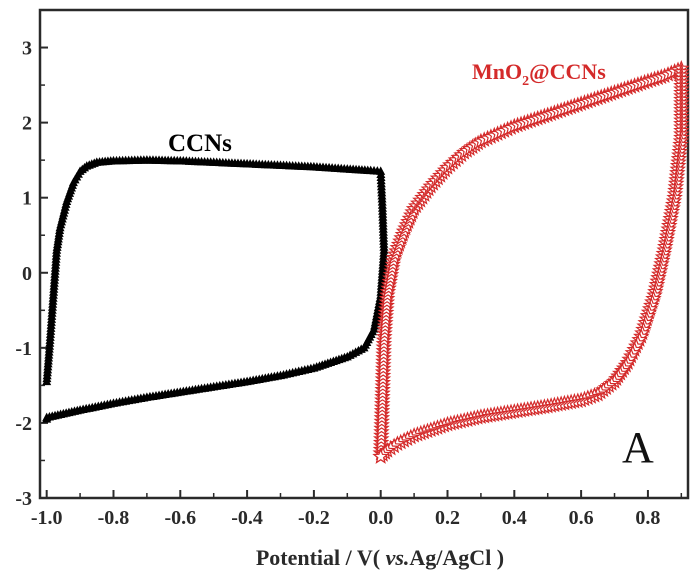 This screenshot has height=577, width=691. I want to click on x-tick-label: -0.6, so click(180, 518).